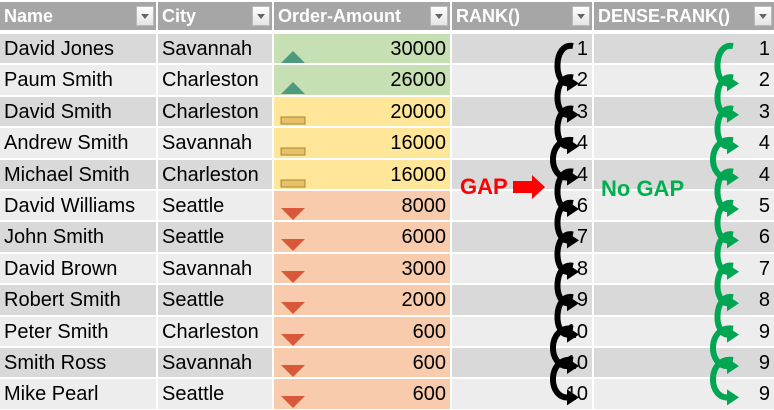  What do you see at coordinates (522, 143) in the screenshot?
I see `cell-rank: 4` at bounding box center [522, 143].